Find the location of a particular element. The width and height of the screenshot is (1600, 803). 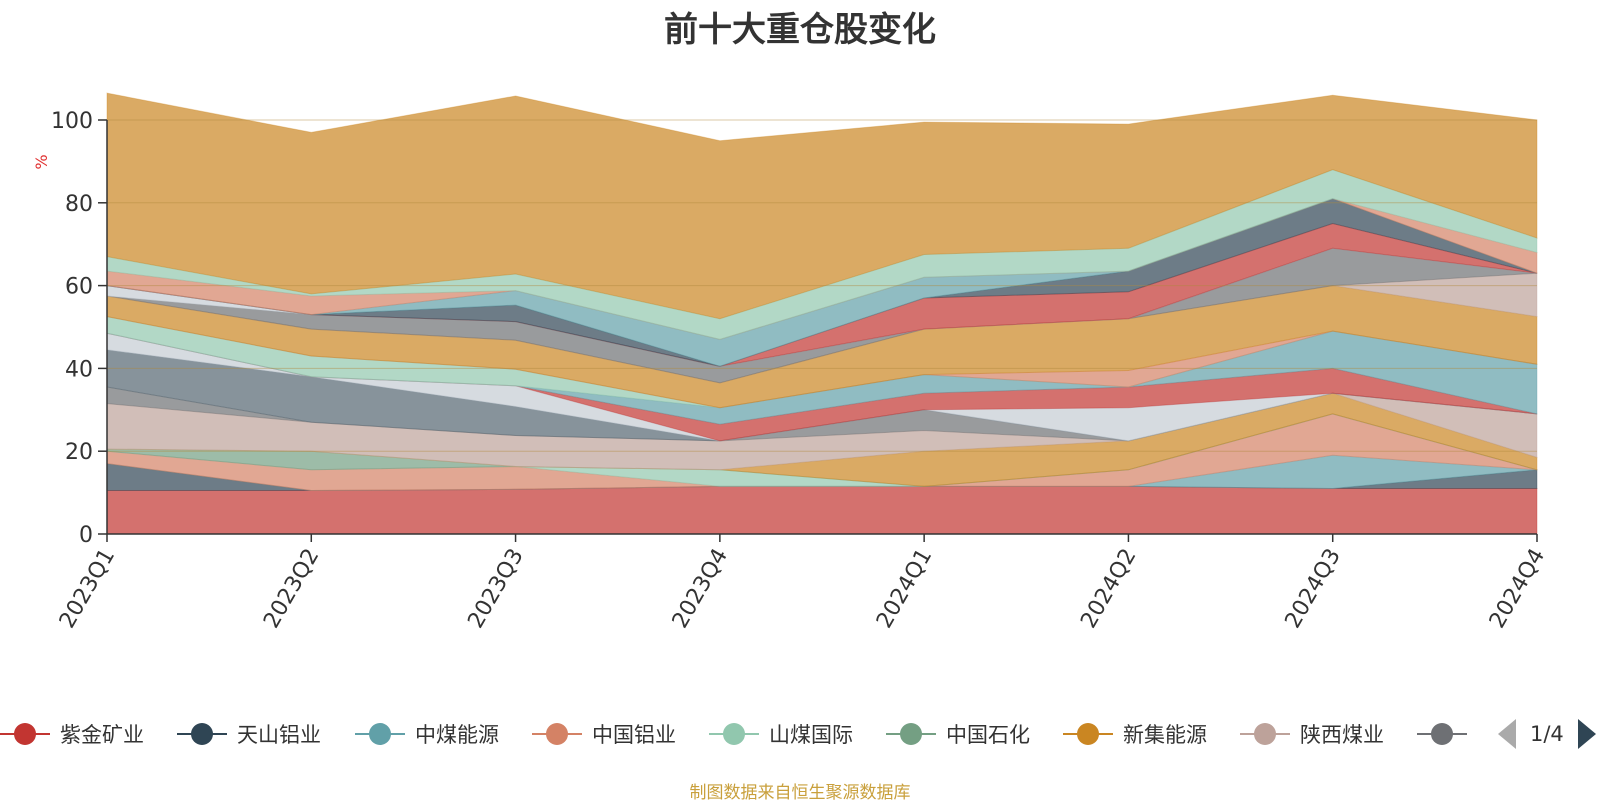

legend-item: 天山铝业 is located at coordinates (249, 734).